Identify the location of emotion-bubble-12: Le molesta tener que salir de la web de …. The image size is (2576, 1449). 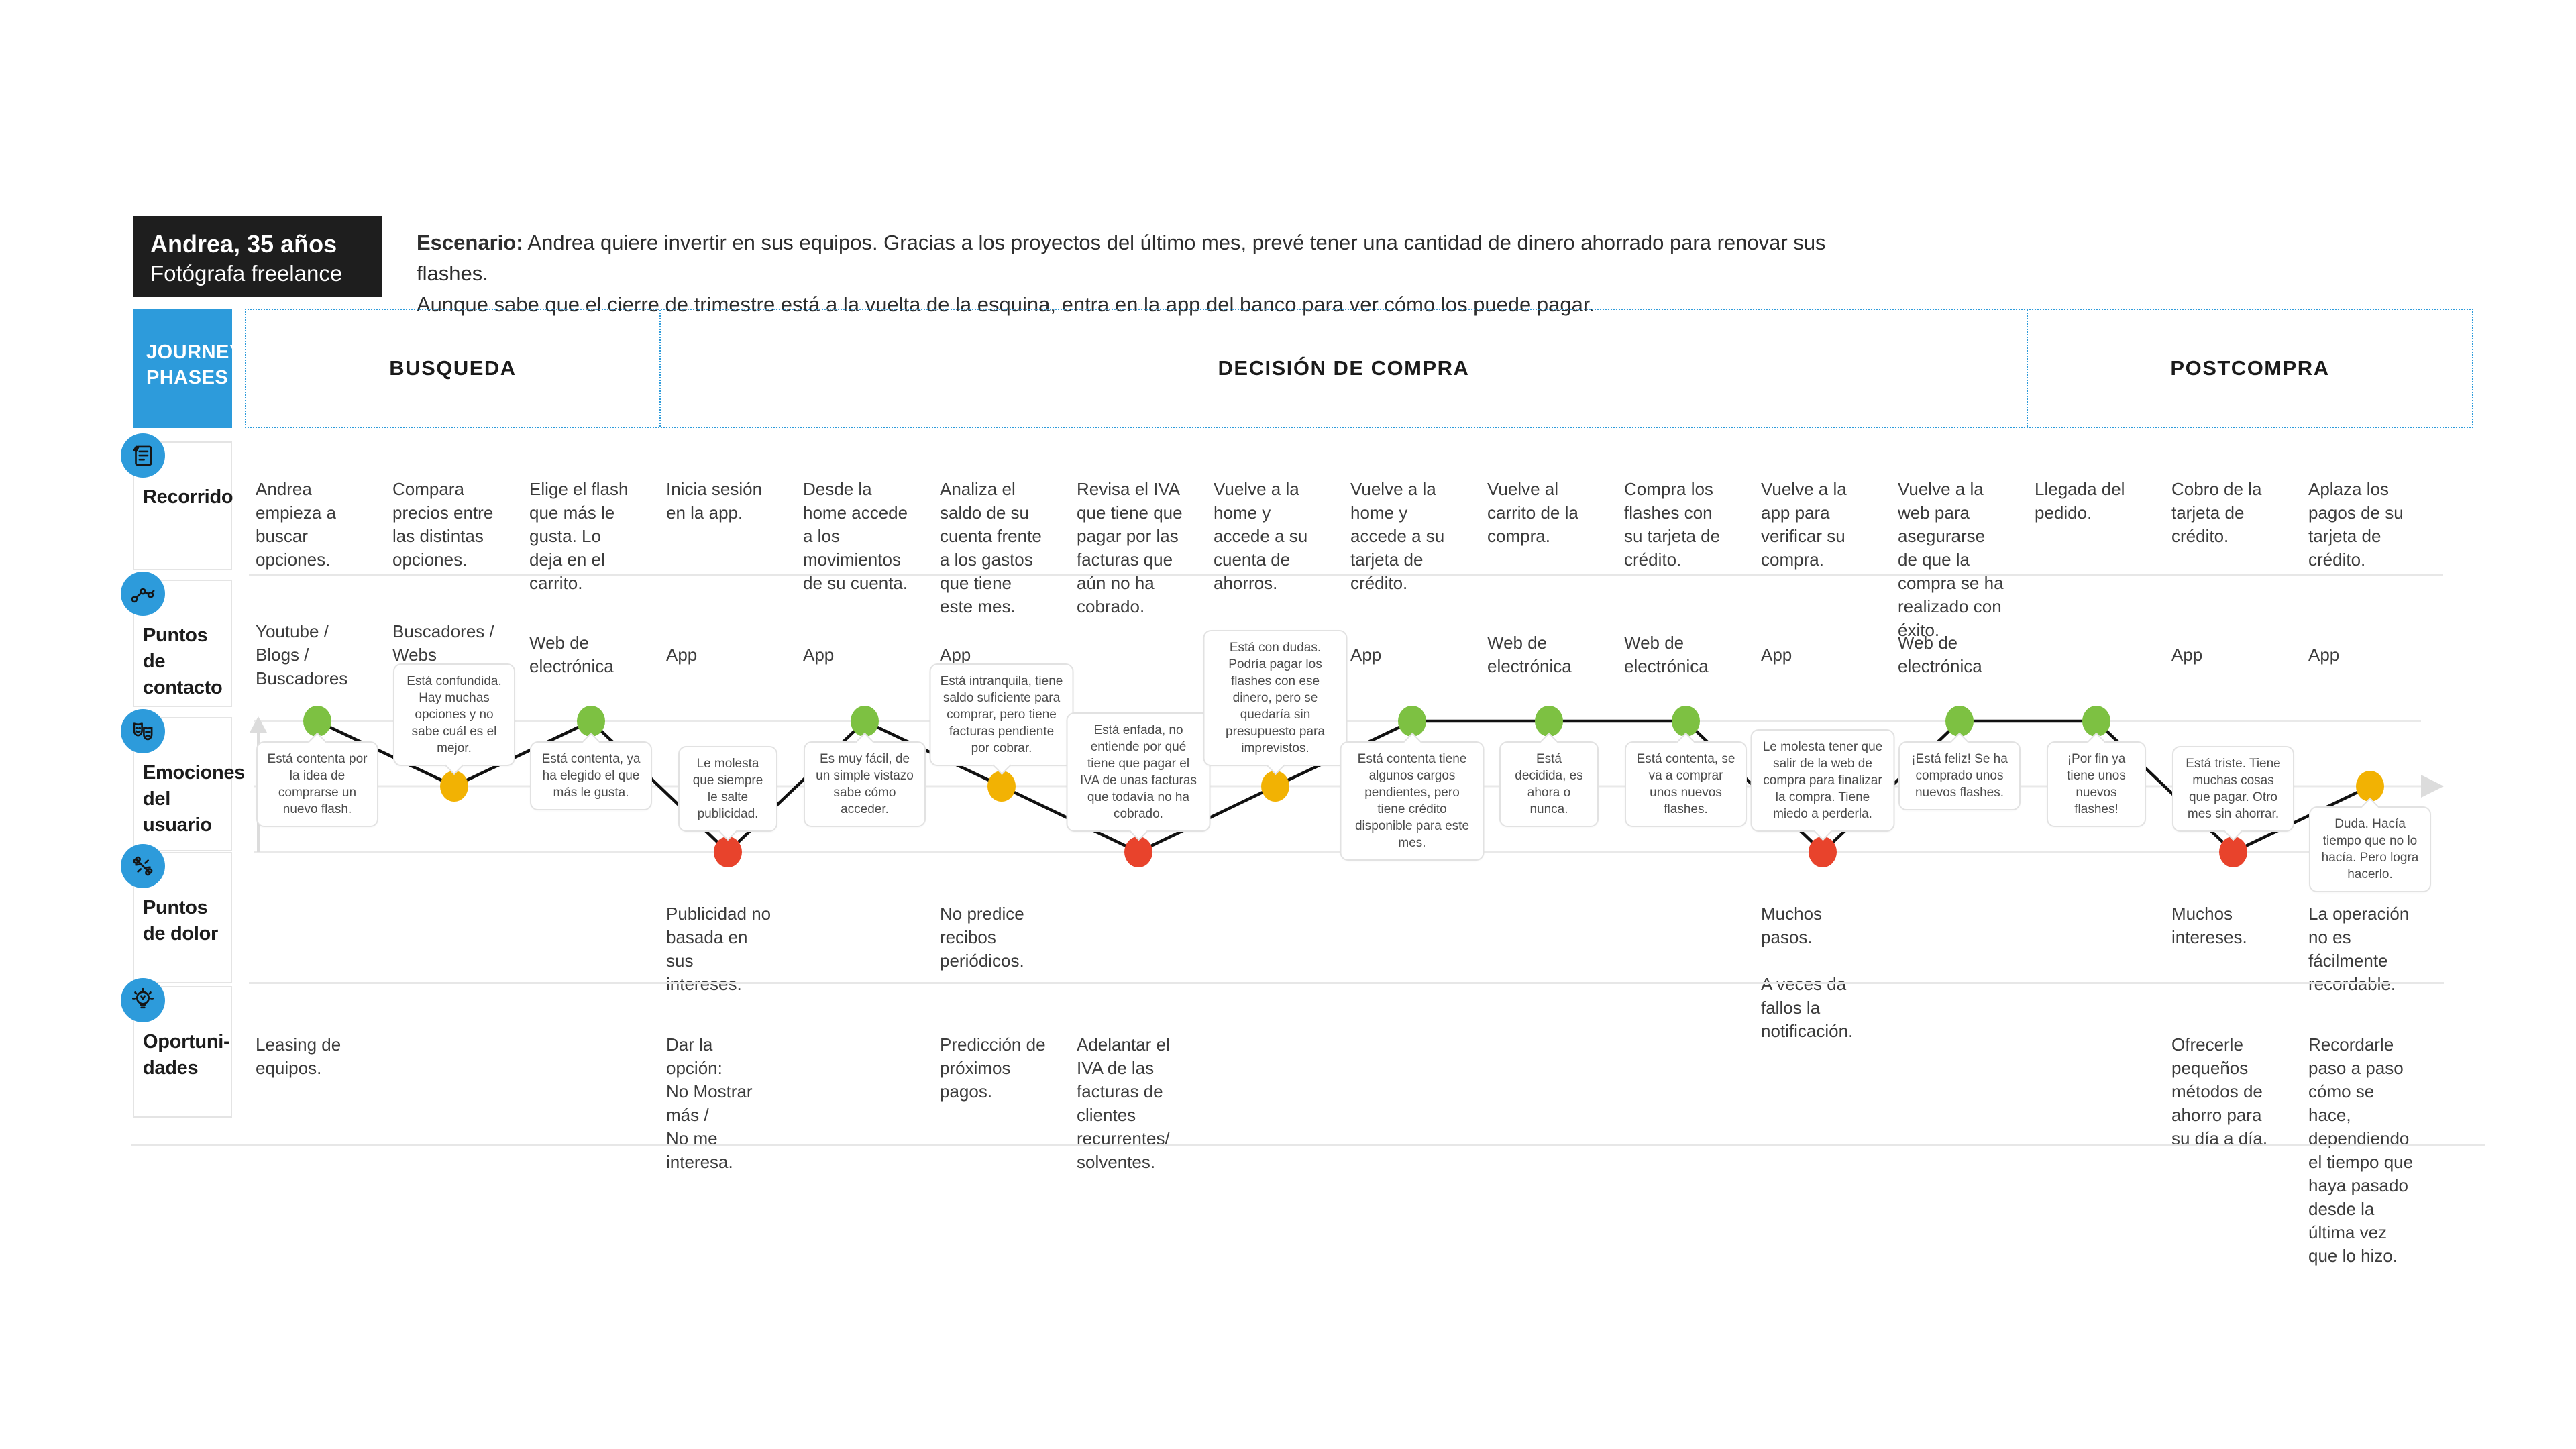
(1822, 780).